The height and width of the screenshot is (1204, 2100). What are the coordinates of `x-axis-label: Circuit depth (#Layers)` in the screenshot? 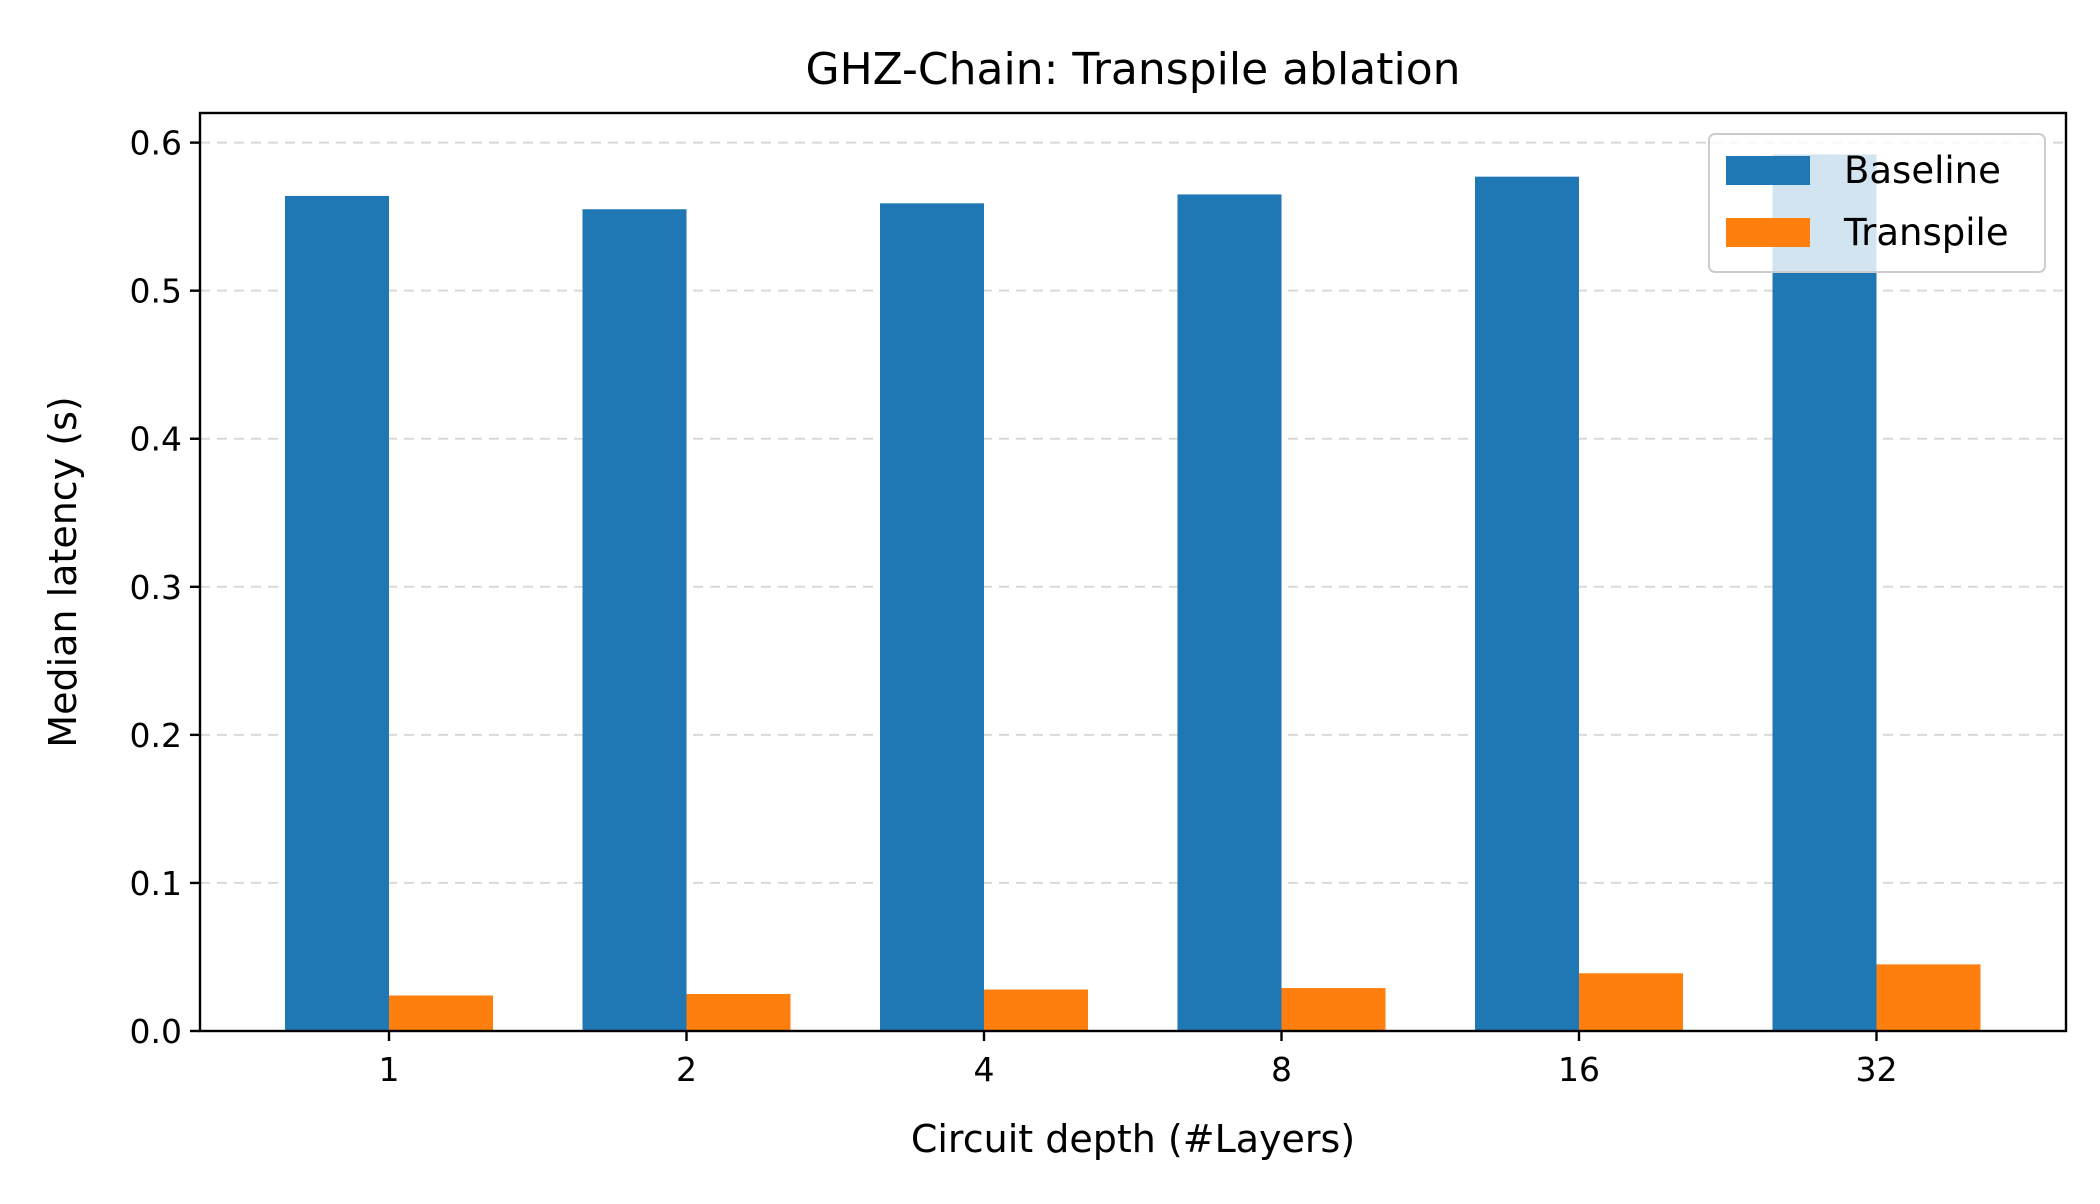 It's located at (1133, 1139).